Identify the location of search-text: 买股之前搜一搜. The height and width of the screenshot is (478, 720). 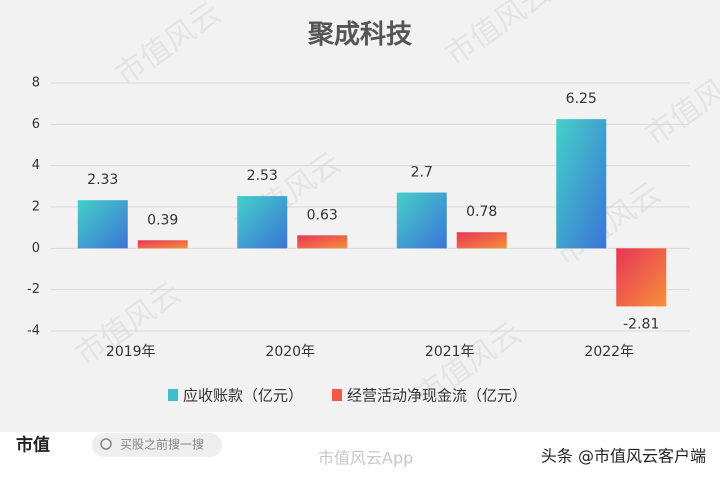
(162, 444).